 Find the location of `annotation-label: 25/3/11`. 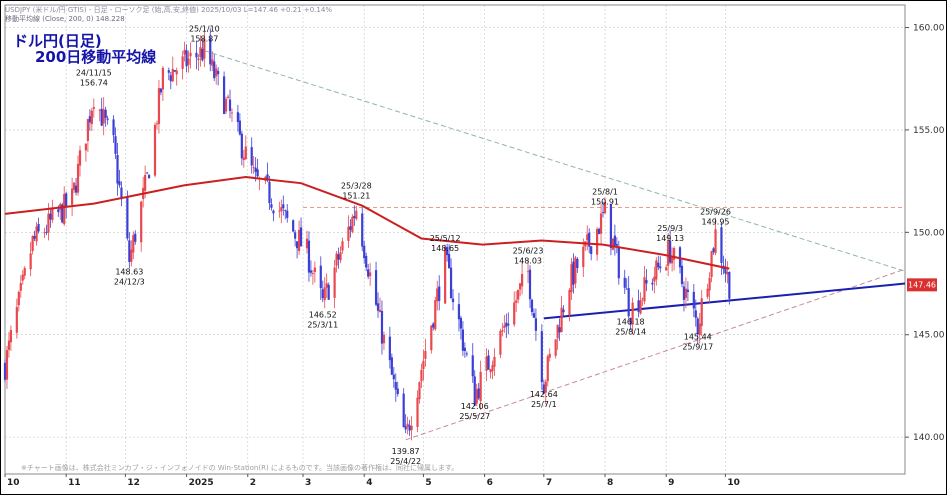

annotation-label: 25/3/11 is located at coordinates (322, 325).